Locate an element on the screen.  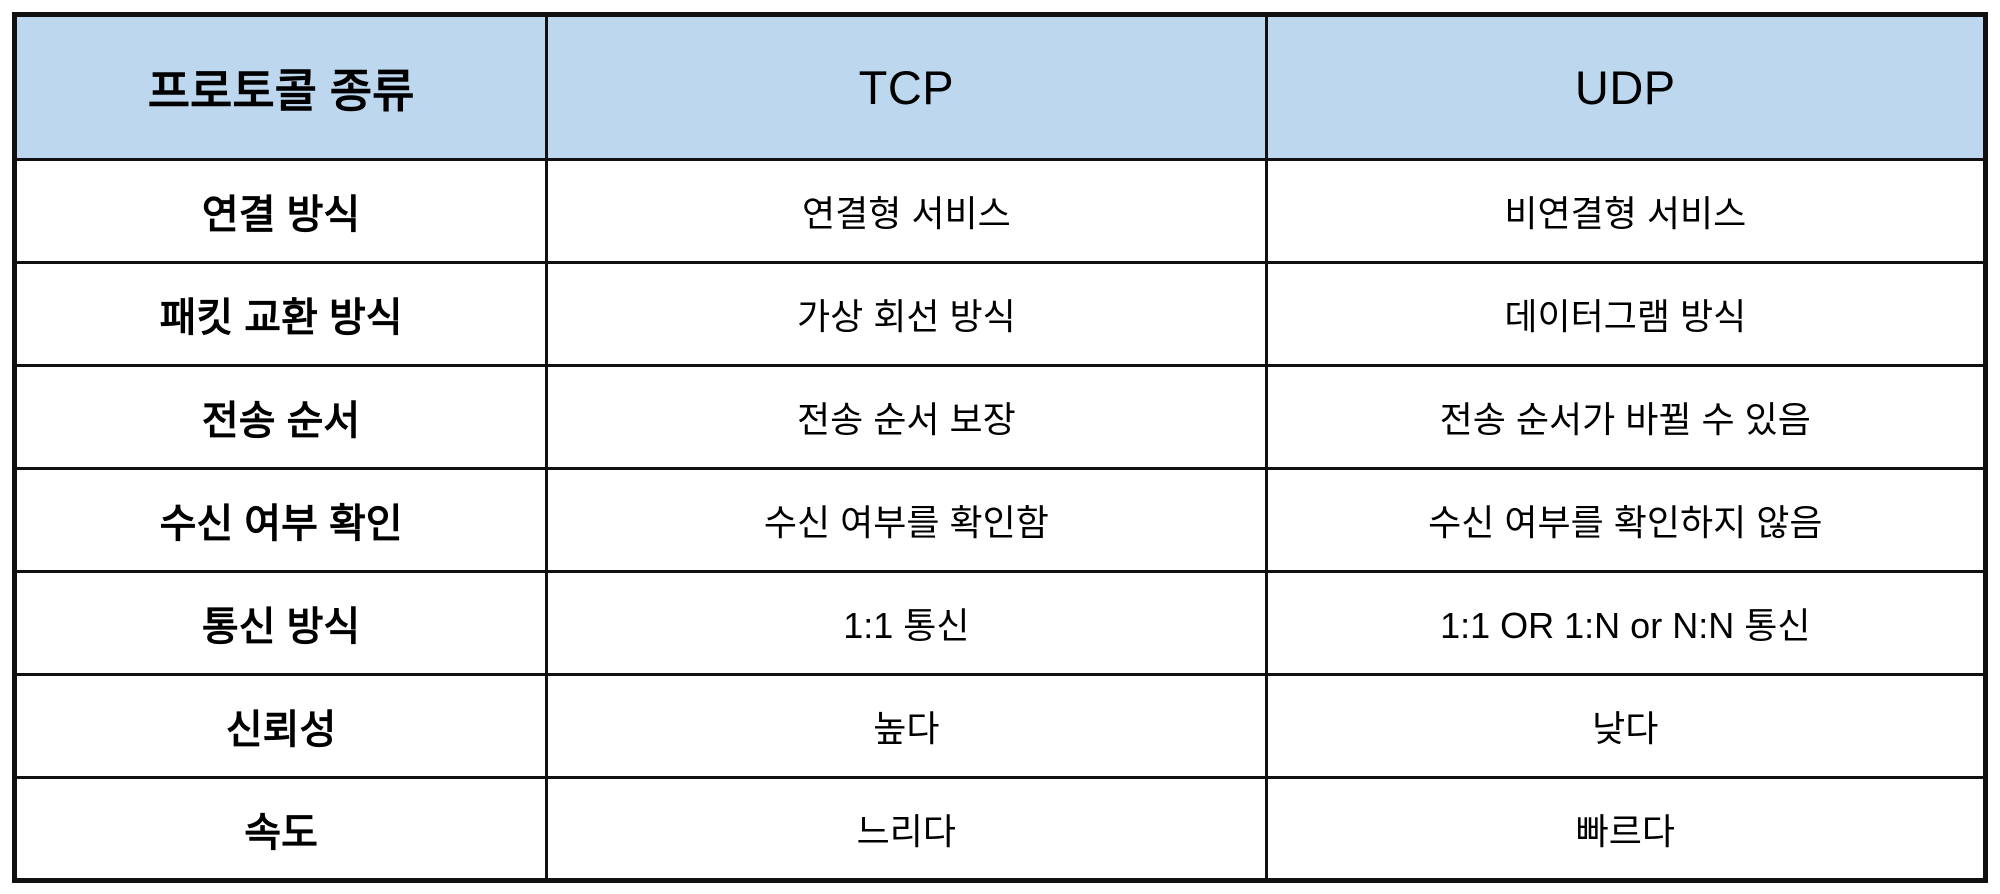
row-label-cell: 패킷 교환 방식 is located at coordinates (280, 314).